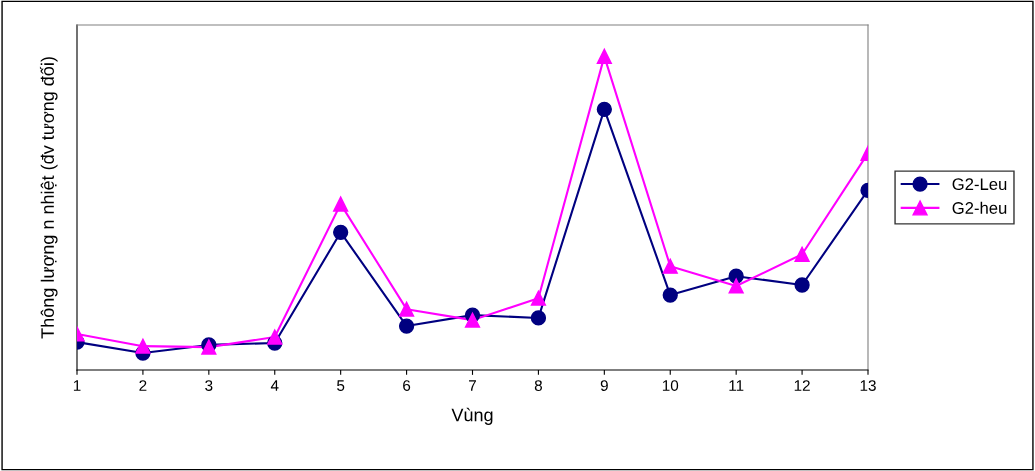 This screenshot has width=1035, height=471. Describe the element at coordinates (472, 416) in the screenshot. I see `x-axis-title: Vùng` at that location.